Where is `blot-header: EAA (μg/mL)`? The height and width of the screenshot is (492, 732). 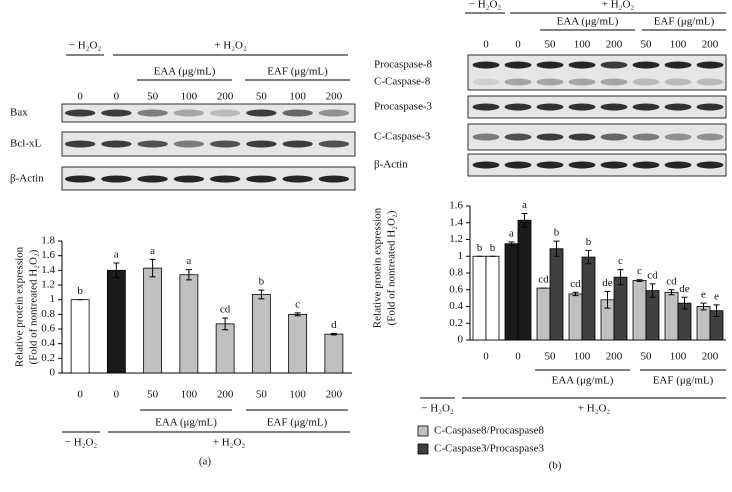 blot-header: EAA (μg/mL) is located at coordinates (588, 22).